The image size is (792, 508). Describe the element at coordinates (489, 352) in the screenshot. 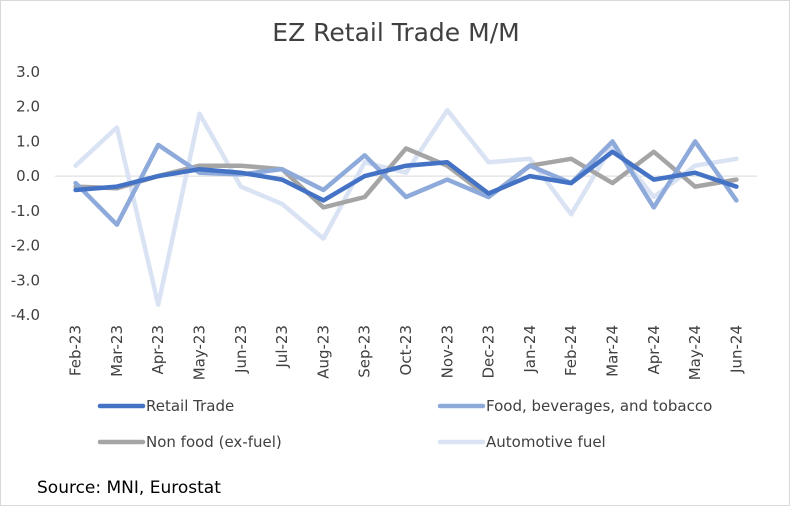

I see `x-tick-label: Dec-23` at that location.